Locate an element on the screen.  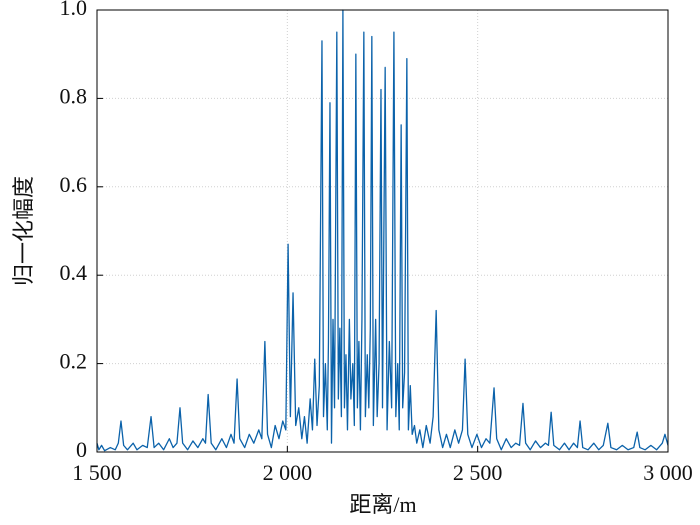
y-tick-label: 0.8 is located at coordinates (74, 95).